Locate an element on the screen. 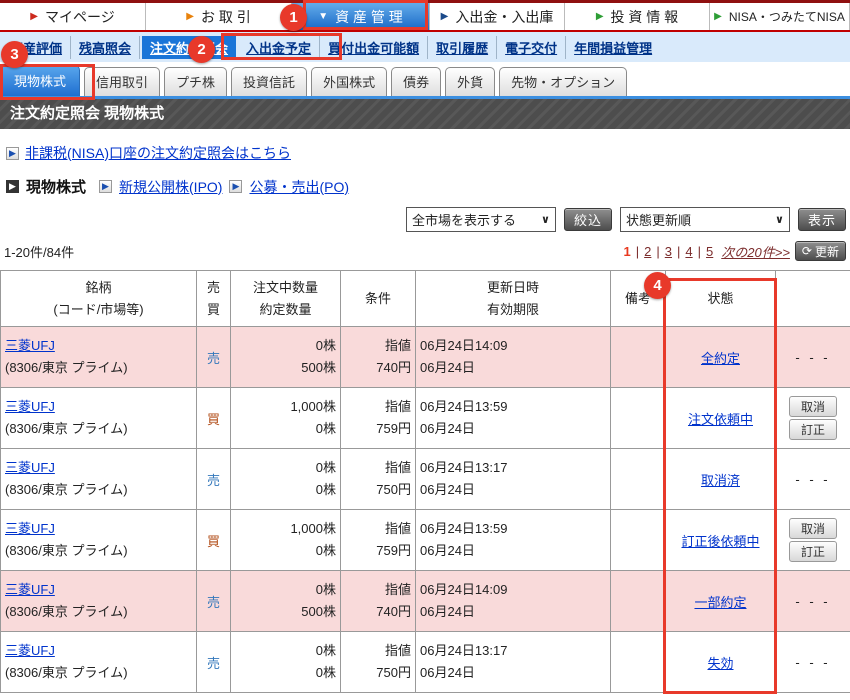 The height and width of the screenshot is (700, 850). quantity-cell: 0株 0株 is located at coordinates (285, 479).